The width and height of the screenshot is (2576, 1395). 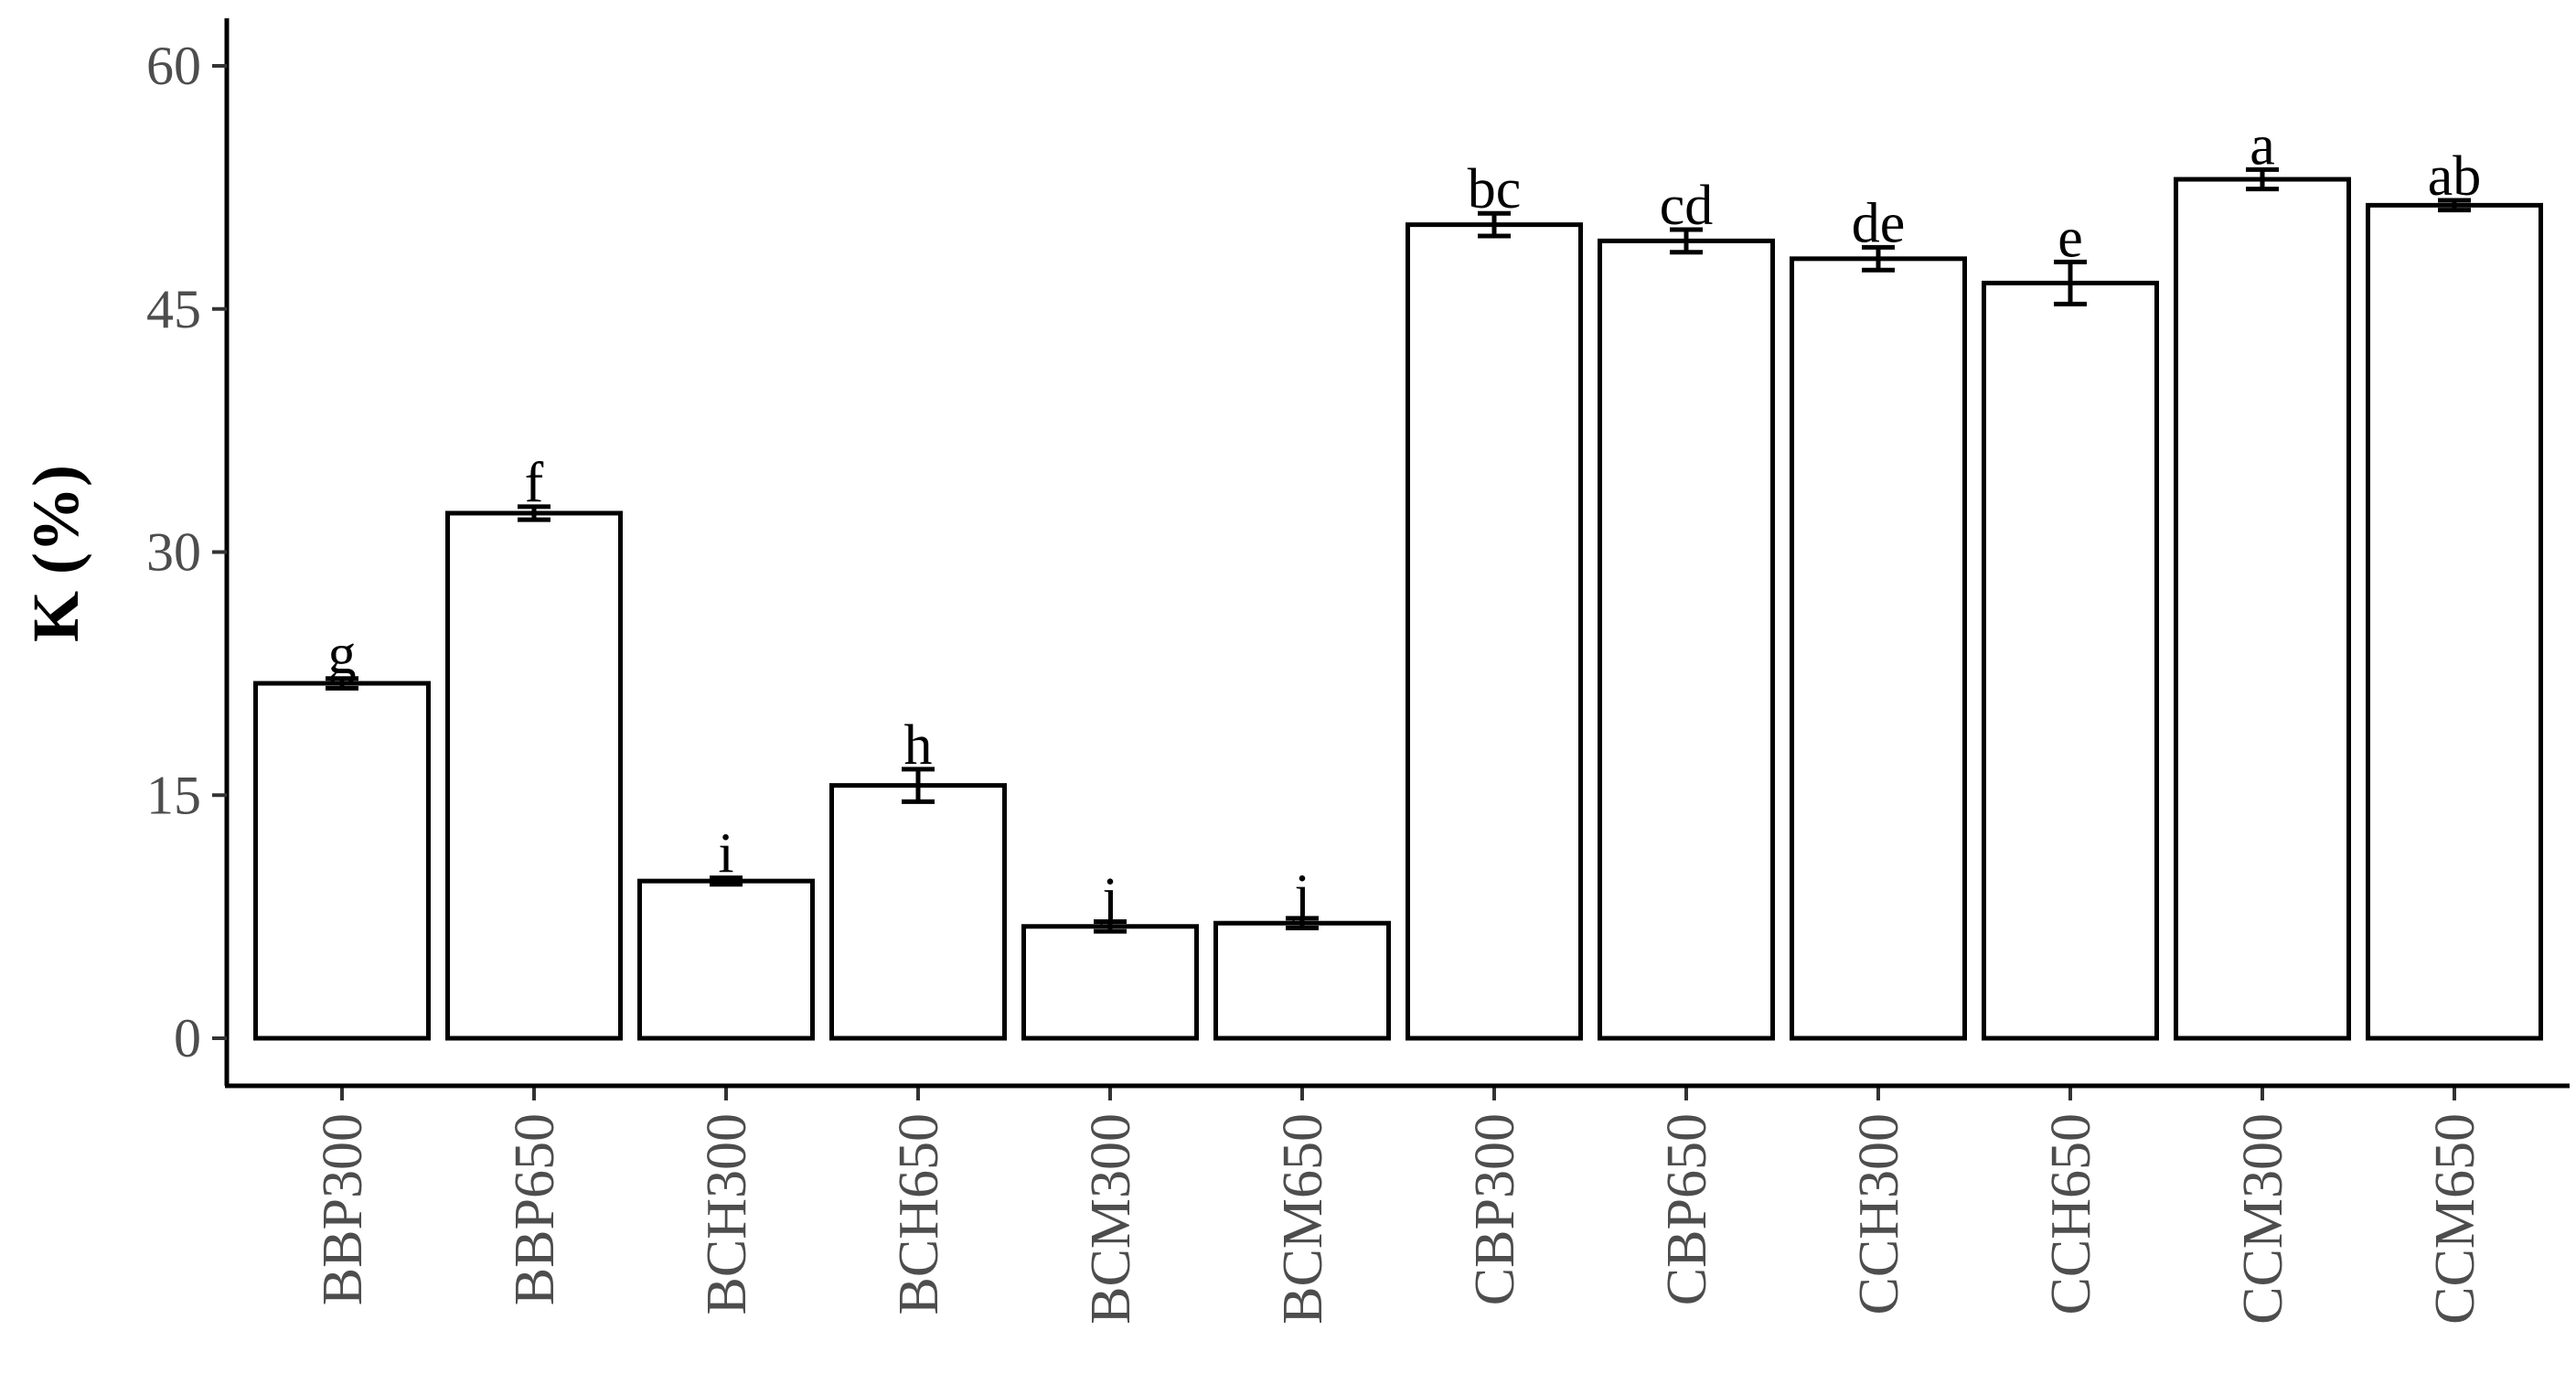 What do you see at coordinates (2455, 1219) in the screenshot?
I see `x-tick-label-CCM650: CCM650` at bounding box center [2455, 1219].